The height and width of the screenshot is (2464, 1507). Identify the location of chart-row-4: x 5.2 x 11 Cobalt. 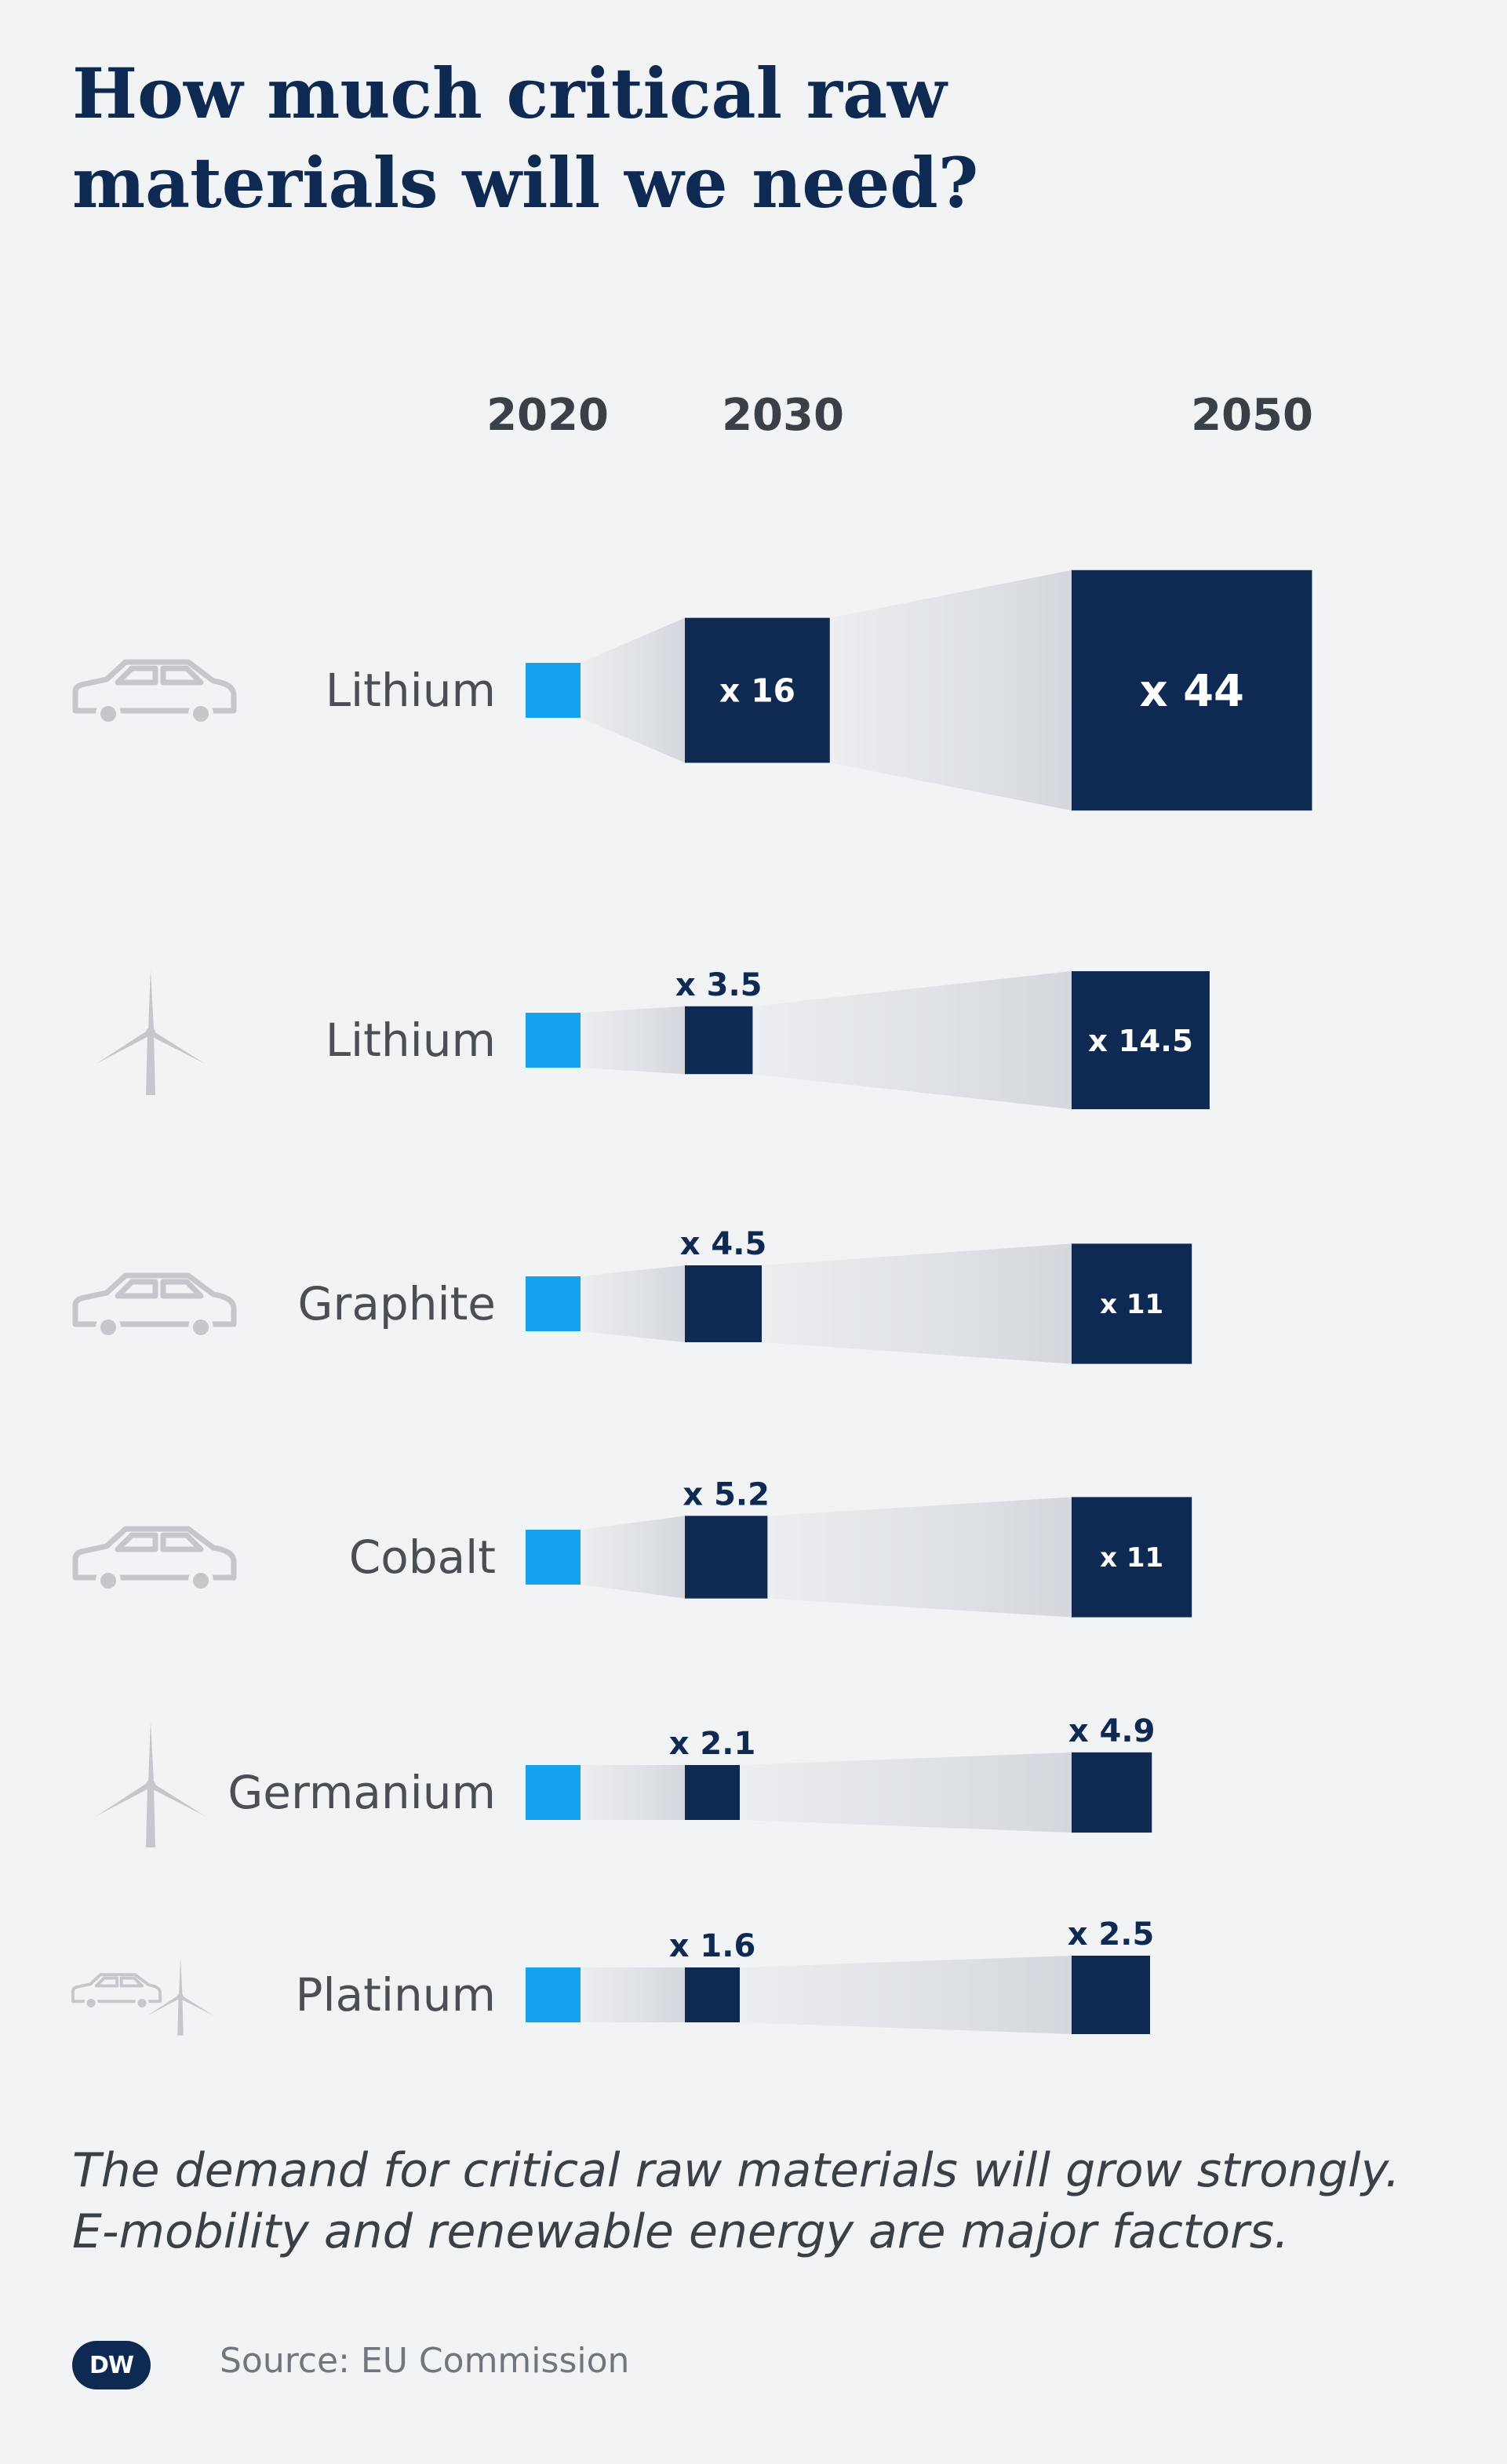
(770, 1547).